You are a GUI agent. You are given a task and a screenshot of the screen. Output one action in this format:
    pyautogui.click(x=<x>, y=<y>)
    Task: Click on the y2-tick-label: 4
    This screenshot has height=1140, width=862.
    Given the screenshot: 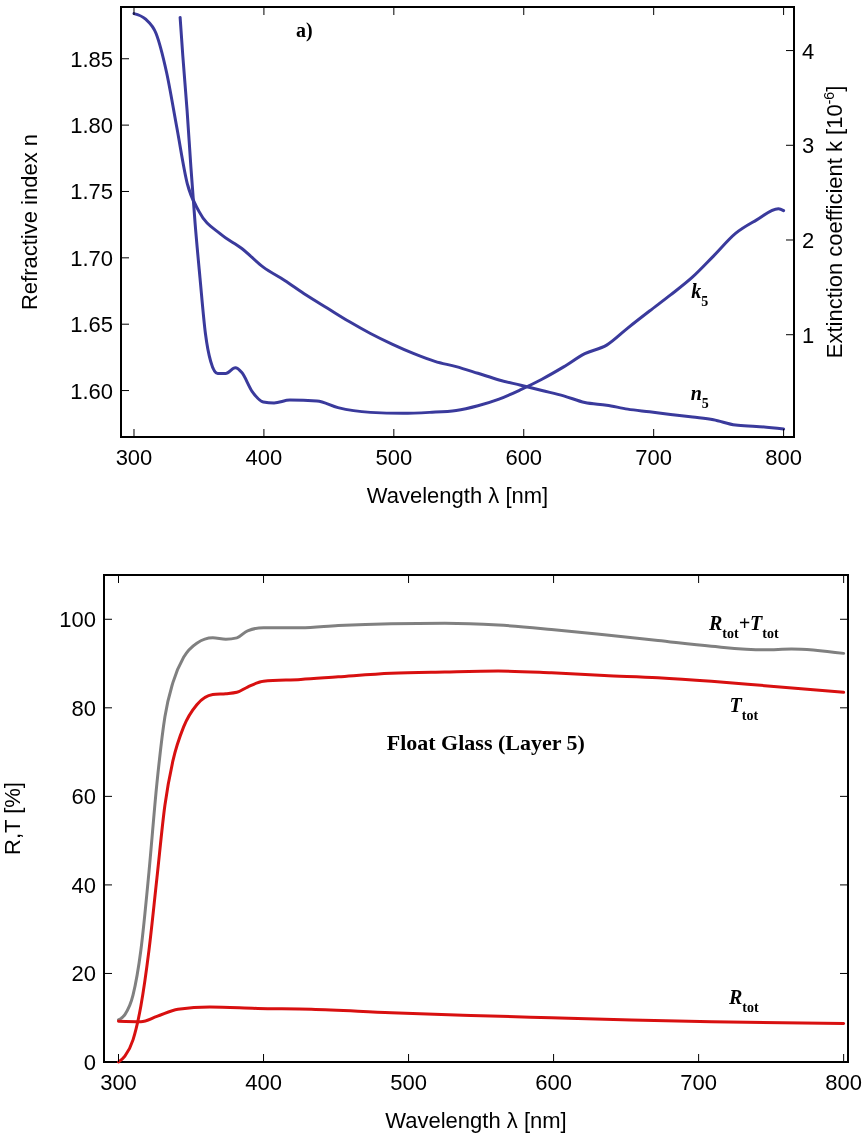 What is the action you would take?
    pyautogui.click(x=808, y=51)
    